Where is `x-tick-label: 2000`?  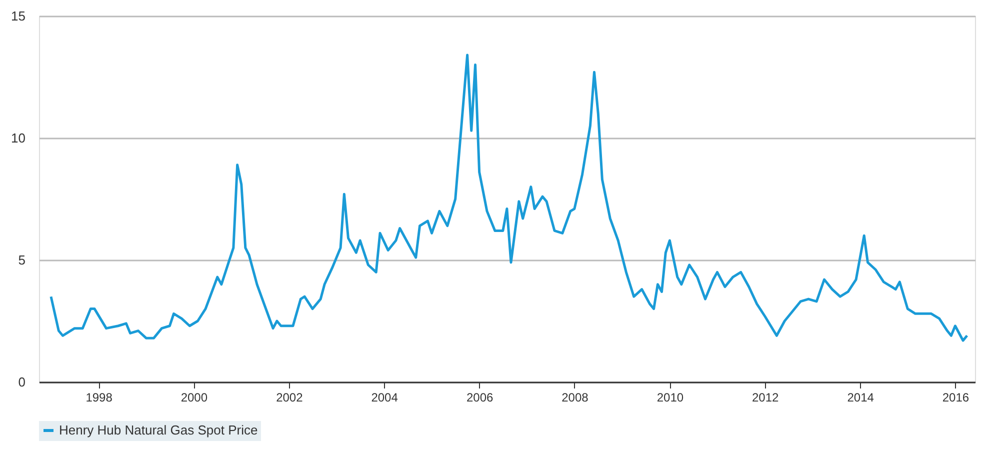
x-tick-label: 2000 is located at coordinates (194, 397).